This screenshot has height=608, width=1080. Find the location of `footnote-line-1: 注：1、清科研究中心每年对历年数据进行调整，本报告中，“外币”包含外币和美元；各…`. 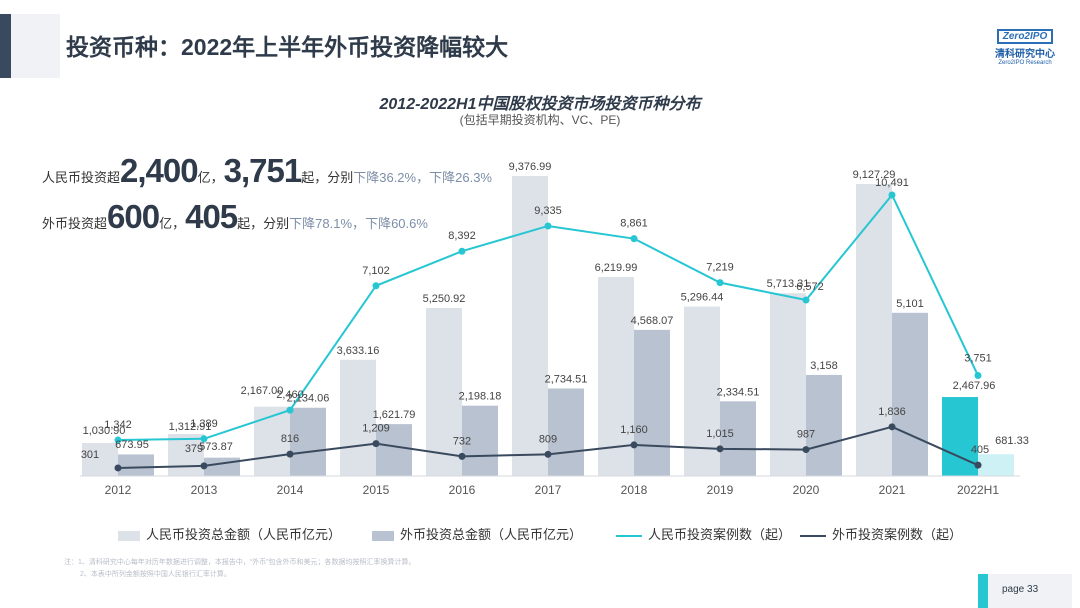

footnote-line-1: 注：1、清科研究中心每年对历年数据进行调整，本报告中，“外币”包含外币和美元；各… is located at coordinates (240, 562).